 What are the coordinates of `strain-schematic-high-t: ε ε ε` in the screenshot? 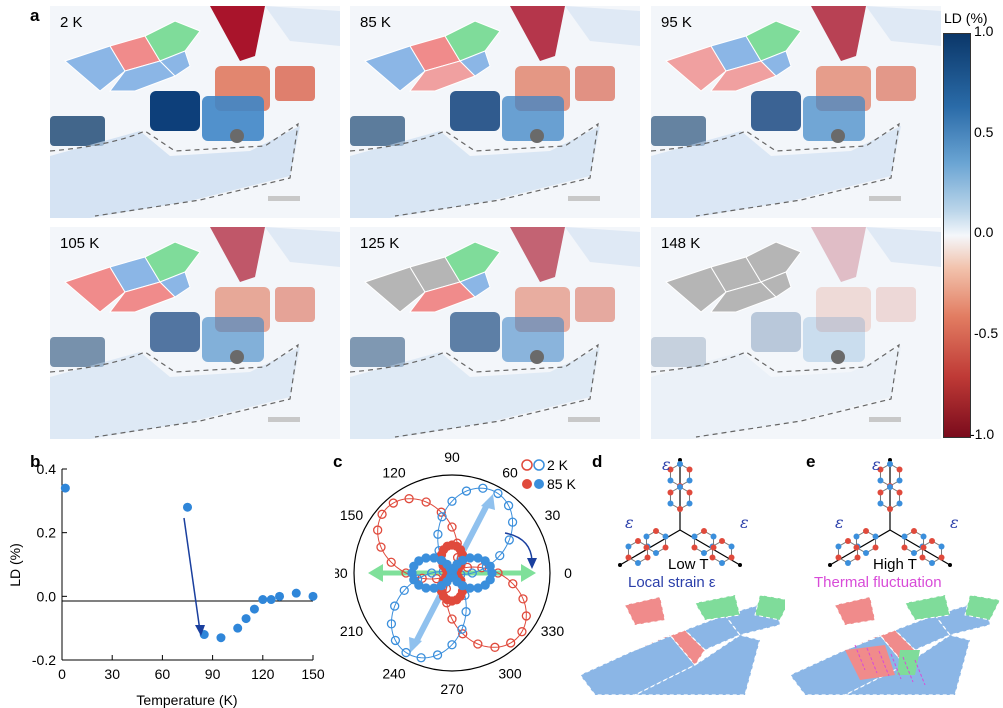 It's located at (895, 575).